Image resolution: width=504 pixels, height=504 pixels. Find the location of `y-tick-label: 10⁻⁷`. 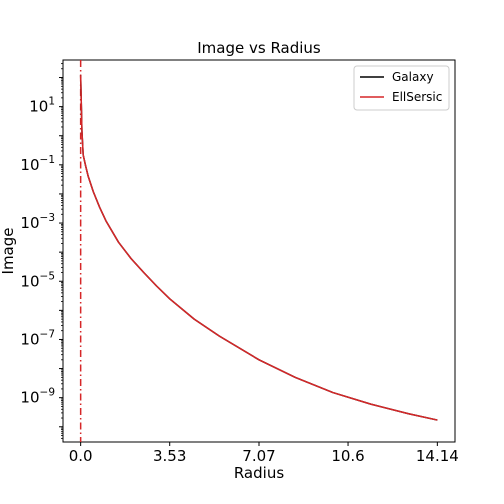

y-tick-label: 10⁻⁷ is located at coordinates (37, 338).